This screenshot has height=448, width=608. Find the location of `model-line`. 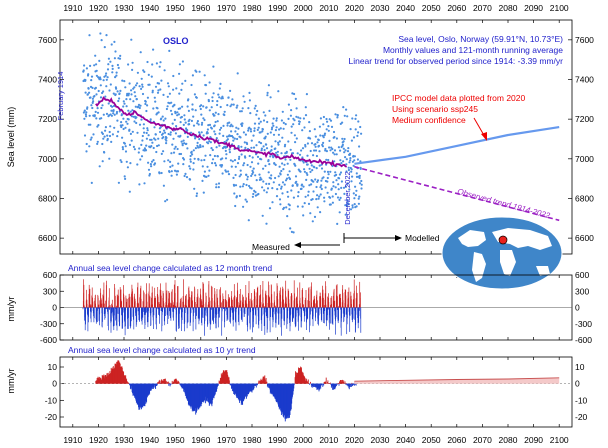

model-line is located at coordinates (457, 379).